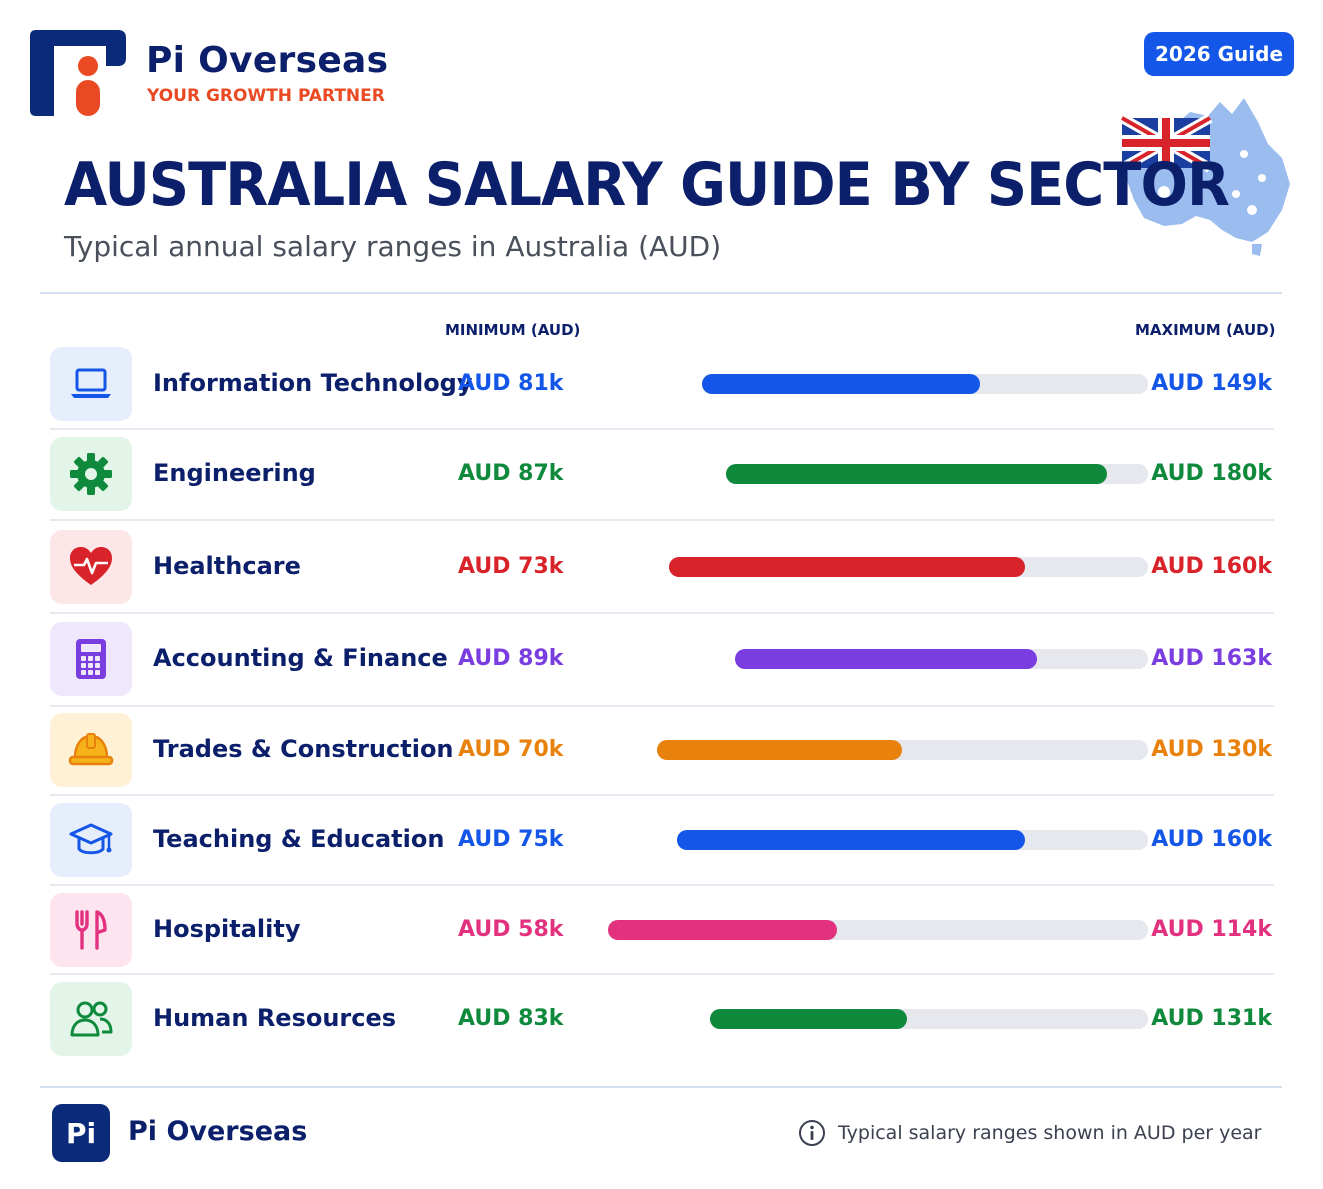 The image size is (1323, 1189). Describe the element at coordinates (511, 1018) in the screenshot. I see `minimum-salary-label: AUD 83k` at that location.